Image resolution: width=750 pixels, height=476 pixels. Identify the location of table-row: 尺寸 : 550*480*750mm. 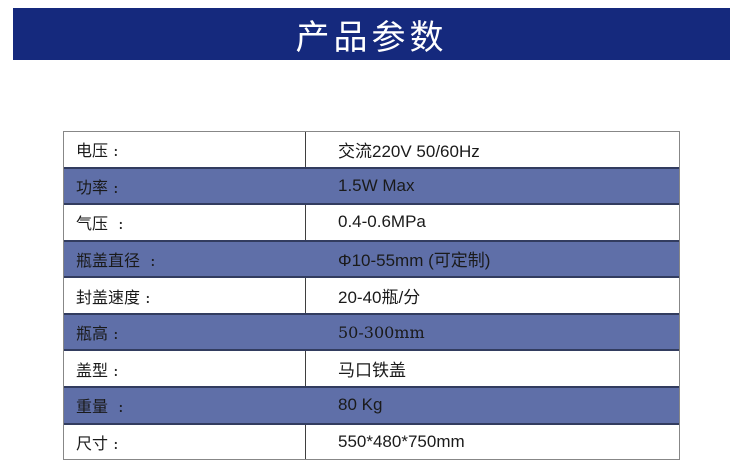
(371, 442).